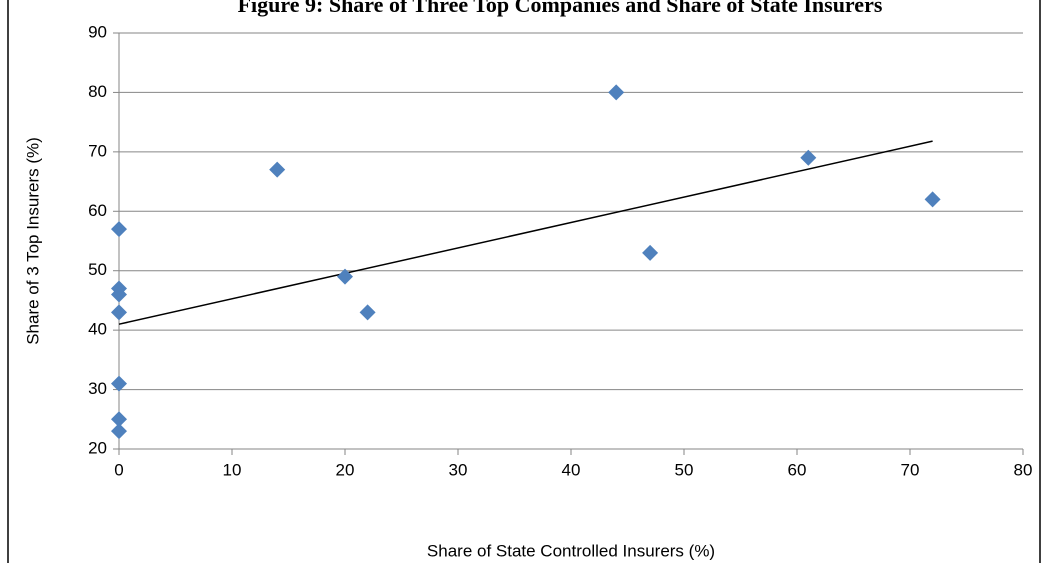 This screenshot has width=1047, height=563. I want to click on x-tick-label: 10, so click(232, 469).